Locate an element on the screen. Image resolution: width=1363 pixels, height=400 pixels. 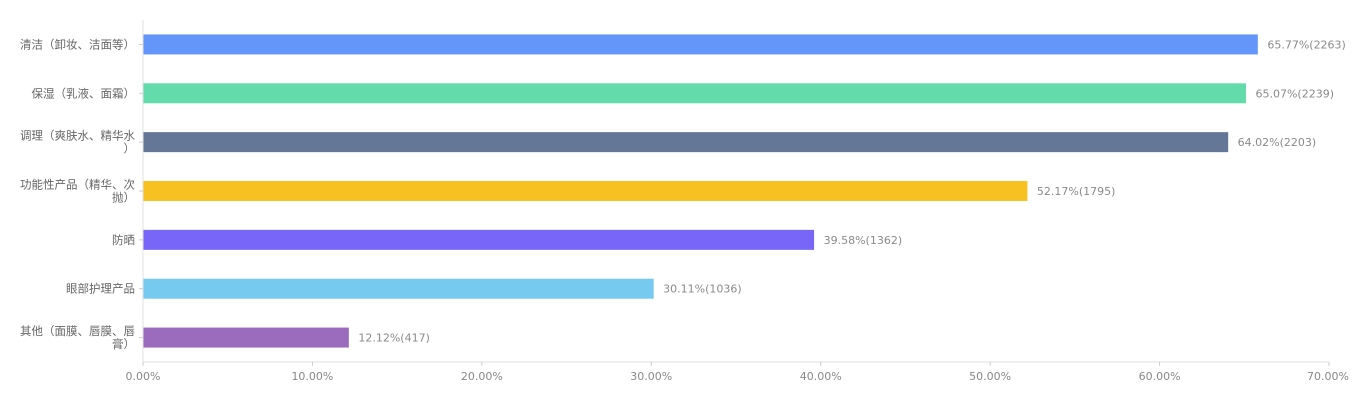
x-tick-label-6: 60.00% is located at coordinates (1160, 376).